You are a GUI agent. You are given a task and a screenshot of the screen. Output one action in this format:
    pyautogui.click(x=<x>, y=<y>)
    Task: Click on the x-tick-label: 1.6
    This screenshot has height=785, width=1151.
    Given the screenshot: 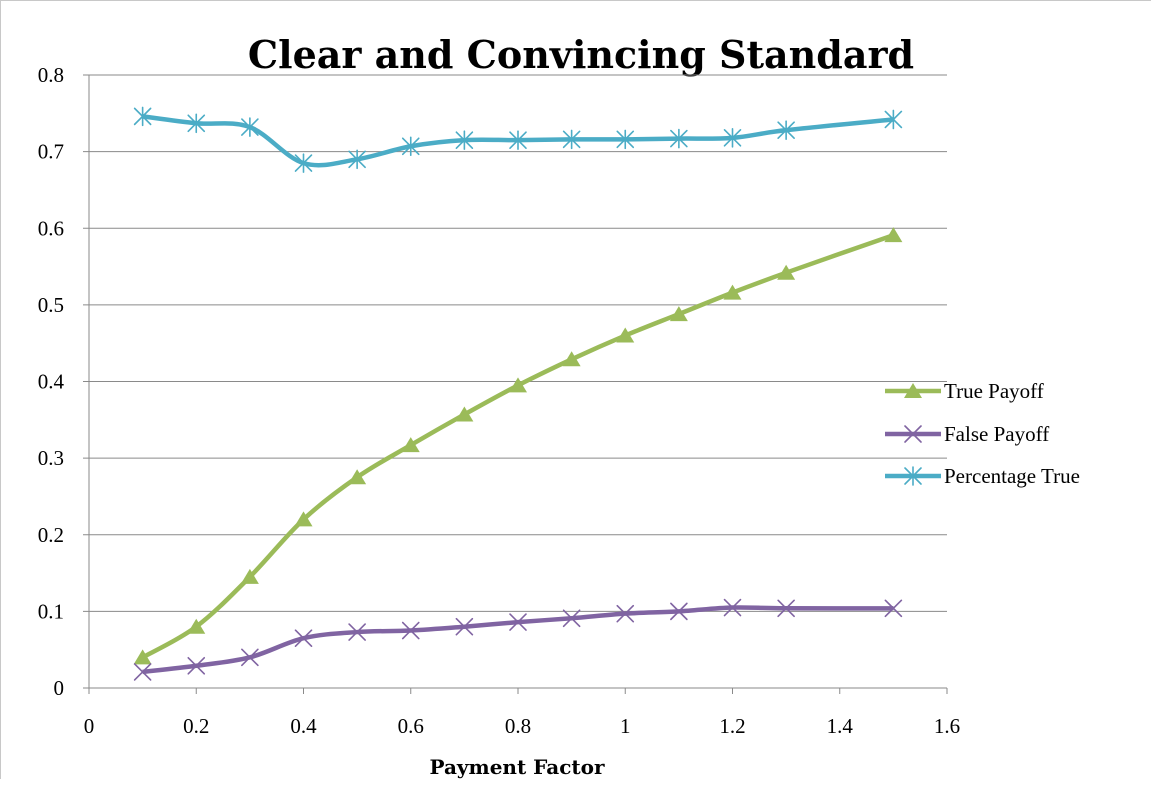 What is the action you would take?
    pyautogui.click(x=947, y=726)
    